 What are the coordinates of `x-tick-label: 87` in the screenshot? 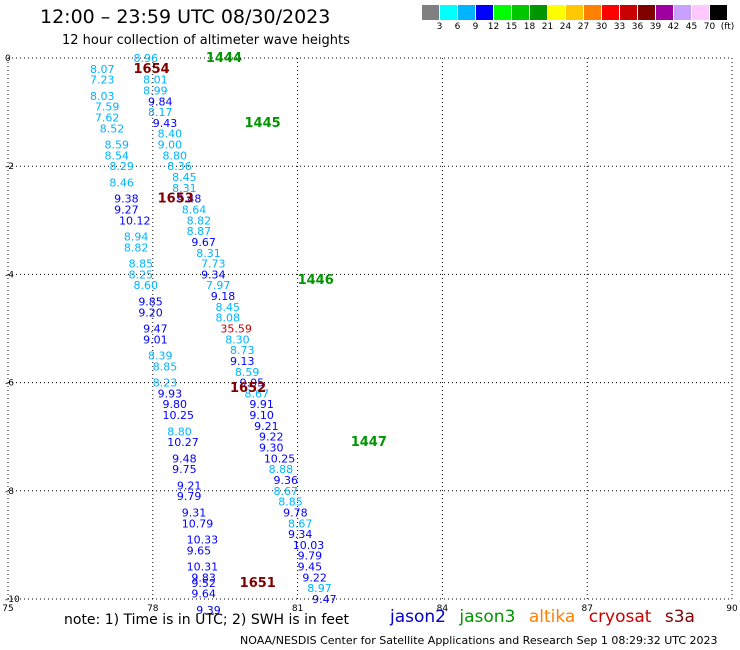 It's located at (586, 609).